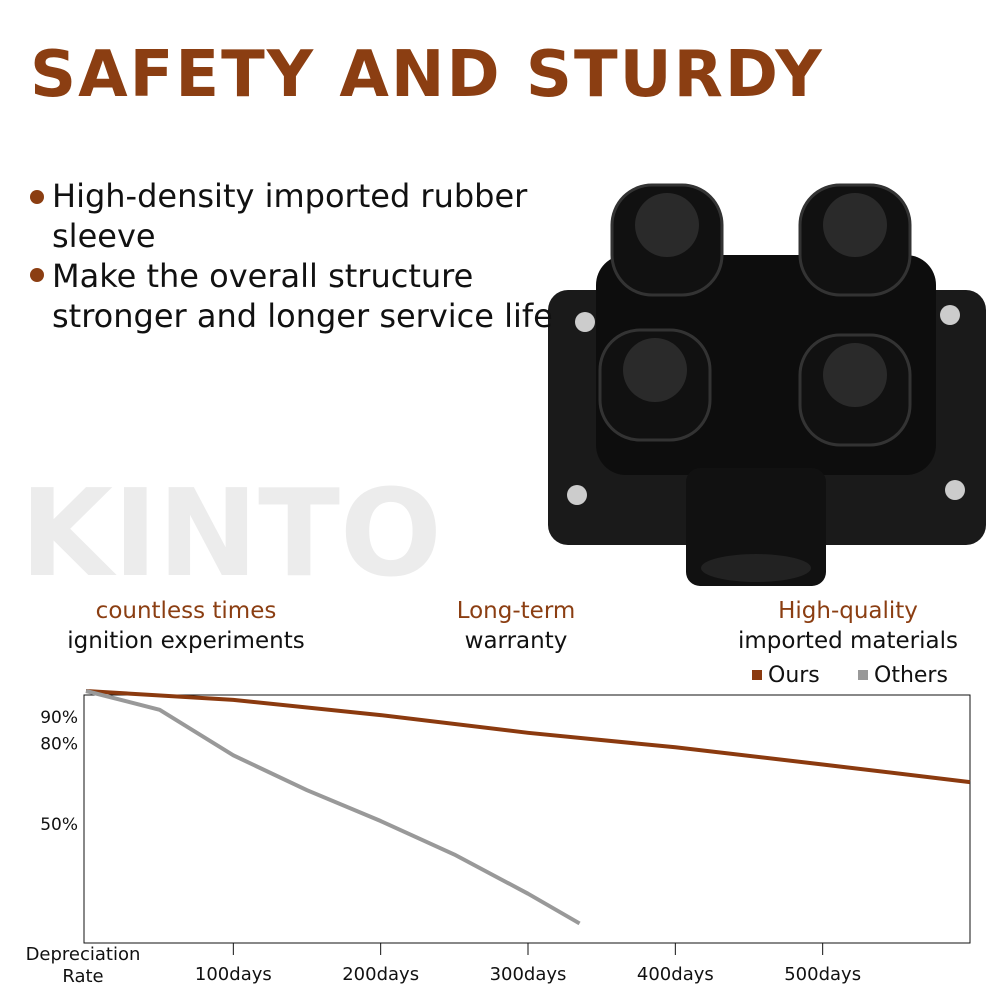  Describe the element at coordinates (231, 534) in the screenshot. I see `watermark: KINTO` at that location.